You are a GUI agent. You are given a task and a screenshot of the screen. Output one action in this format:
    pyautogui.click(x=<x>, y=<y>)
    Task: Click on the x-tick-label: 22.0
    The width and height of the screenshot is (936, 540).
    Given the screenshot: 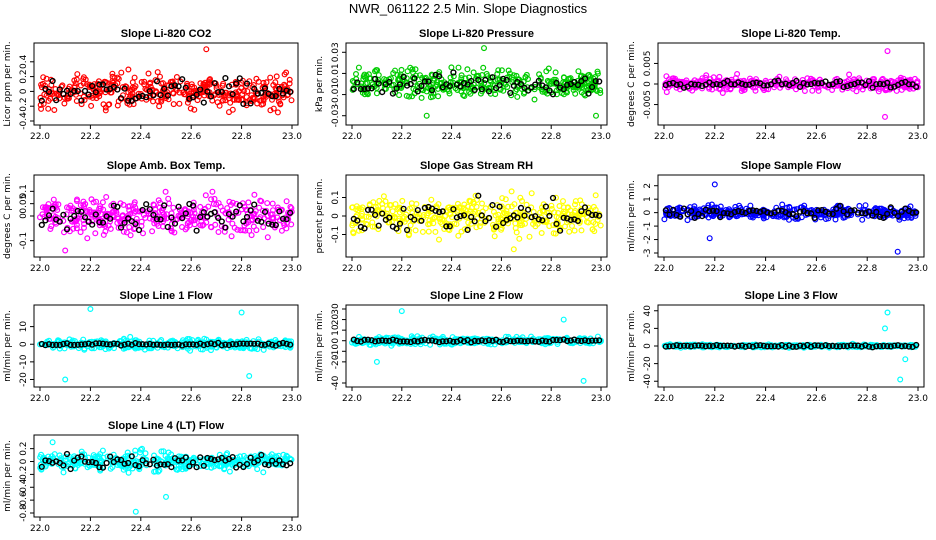 What is the action you would take?
    pyautogui.click(x=352, y=137)
    